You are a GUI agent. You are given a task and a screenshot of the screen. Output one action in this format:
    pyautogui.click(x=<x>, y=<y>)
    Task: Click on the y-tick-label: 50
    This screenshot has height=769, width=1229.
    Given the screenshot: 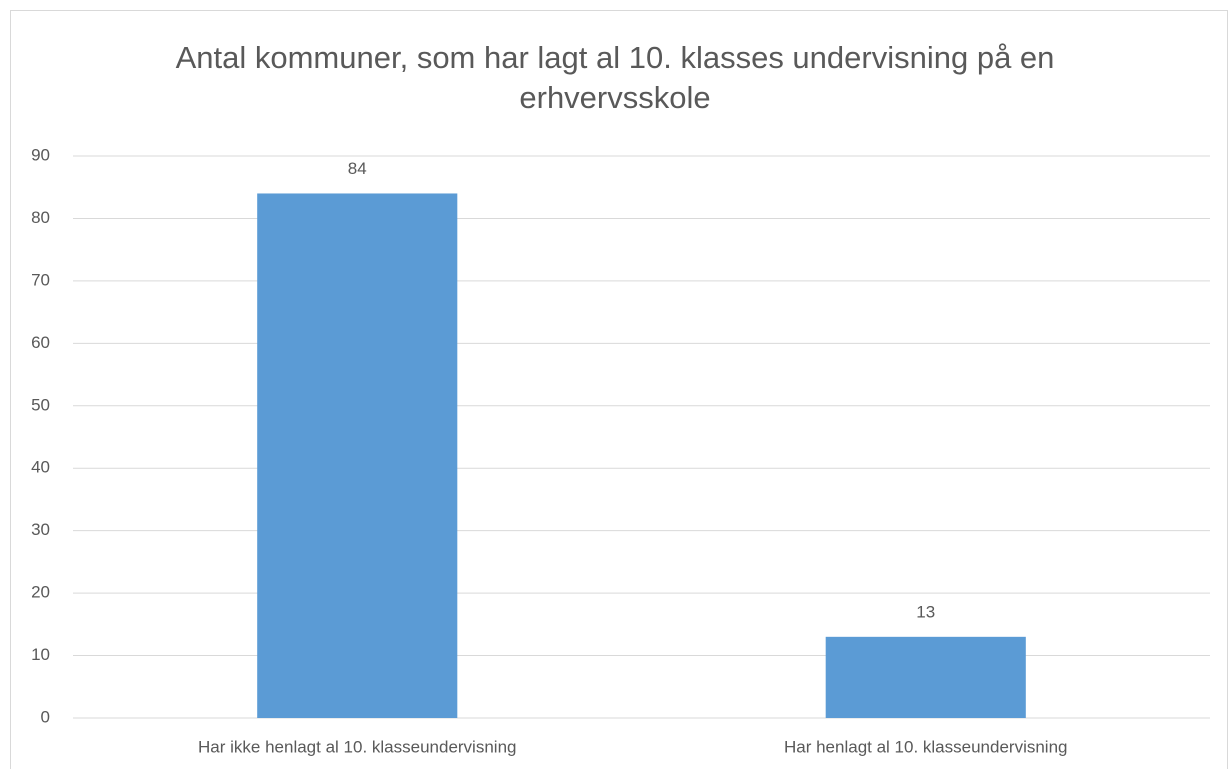 What is the action you would take?
    pyautogui.click(x=40, y=404)
    